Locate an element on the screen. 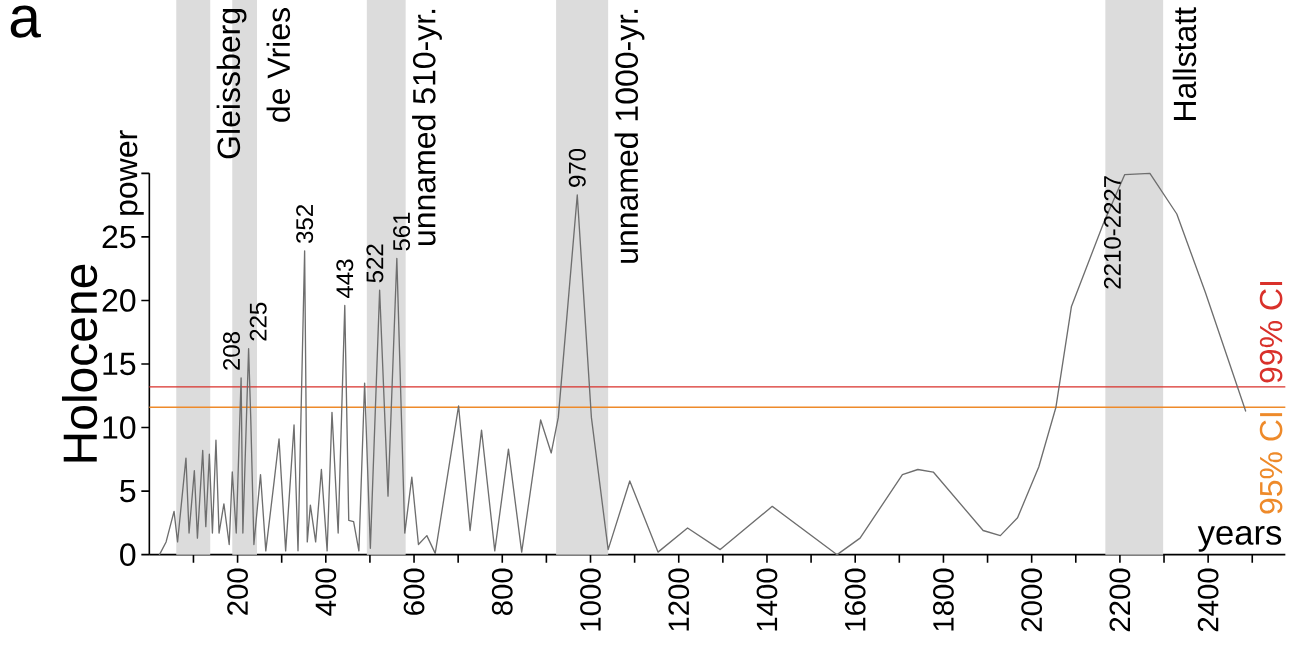  x-tick-label: 1000 is located at coordinates (590, 599).